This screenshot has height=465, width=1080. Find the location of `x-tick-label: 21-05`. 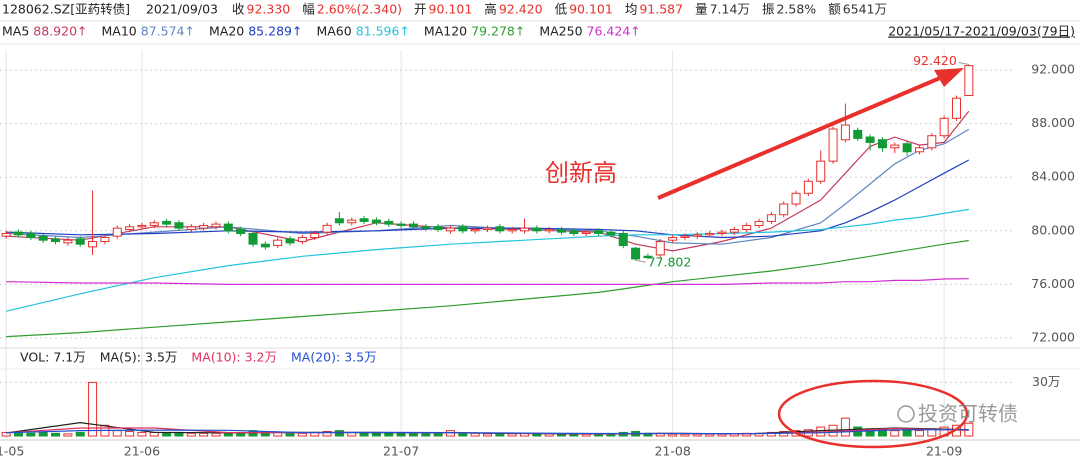

x-tick-label: 21-05 is located at coordinates (12, 451).